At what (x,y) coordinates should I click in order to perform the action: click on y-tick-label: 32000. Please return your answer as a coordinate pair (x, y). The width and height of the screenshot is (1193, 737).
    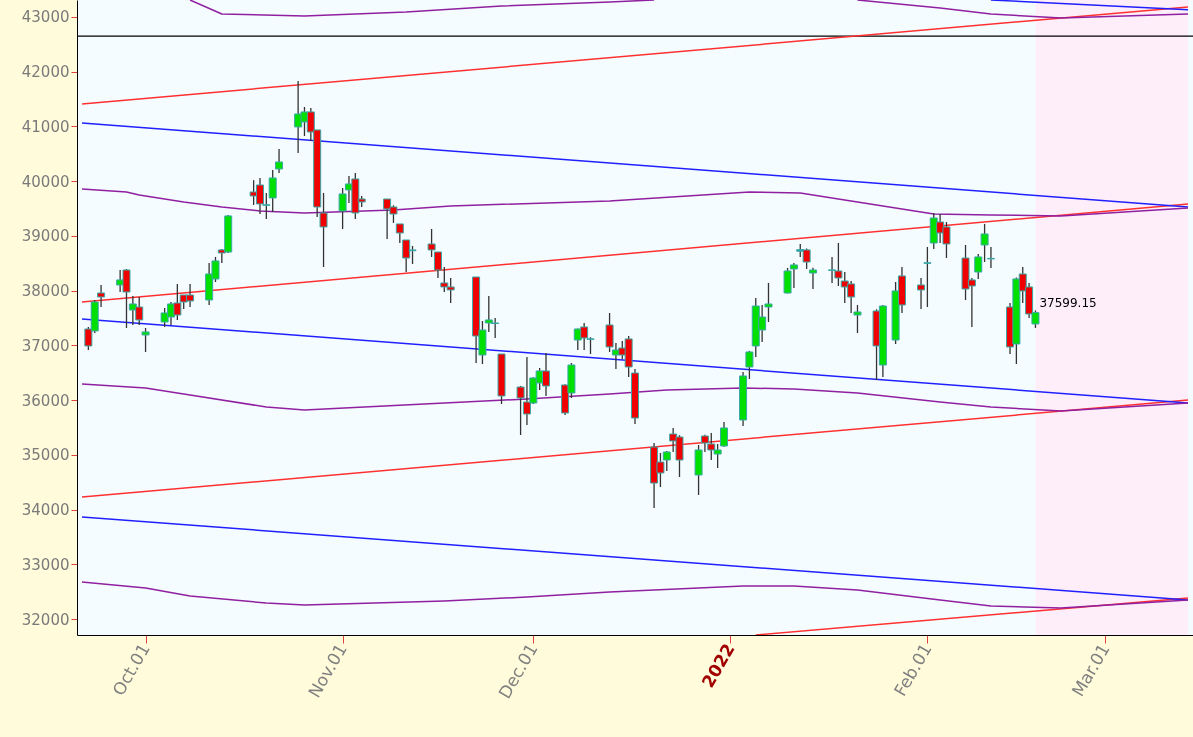
    Looking at the image, I should click on (45, 619).